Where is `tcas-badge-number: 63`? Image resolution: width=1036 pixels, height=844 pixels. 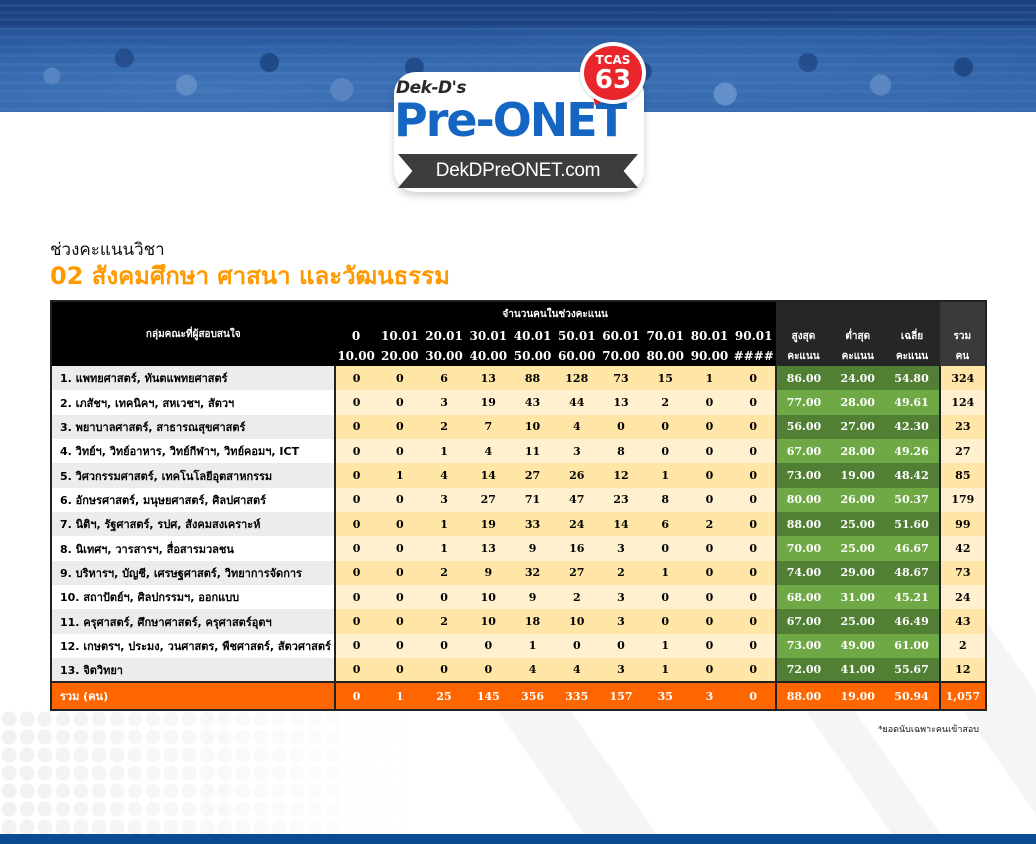
tcas-badge-number: 63 is located at coordinates (613, 80).